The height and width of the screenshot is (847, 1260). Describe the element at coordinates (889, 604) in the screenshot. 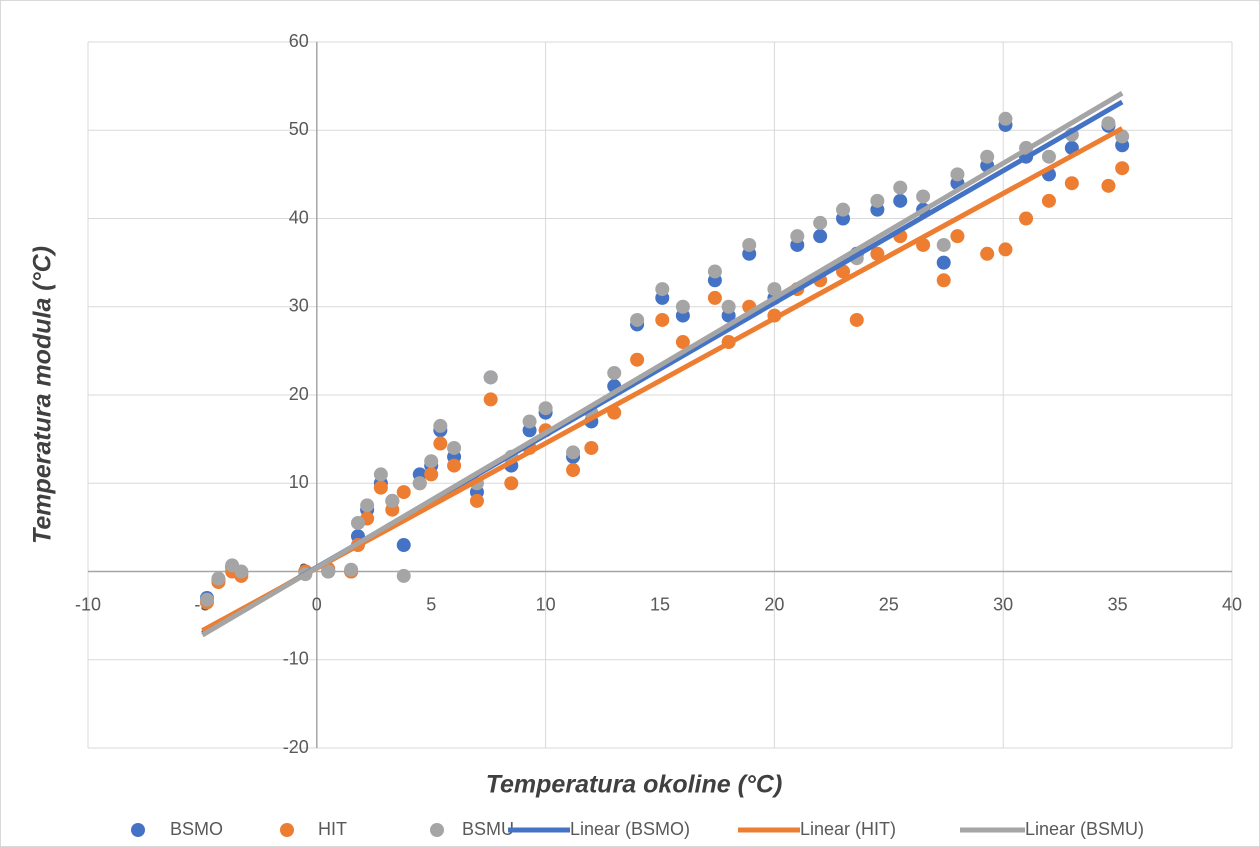

I see `x-tick-label: 25` at that location.